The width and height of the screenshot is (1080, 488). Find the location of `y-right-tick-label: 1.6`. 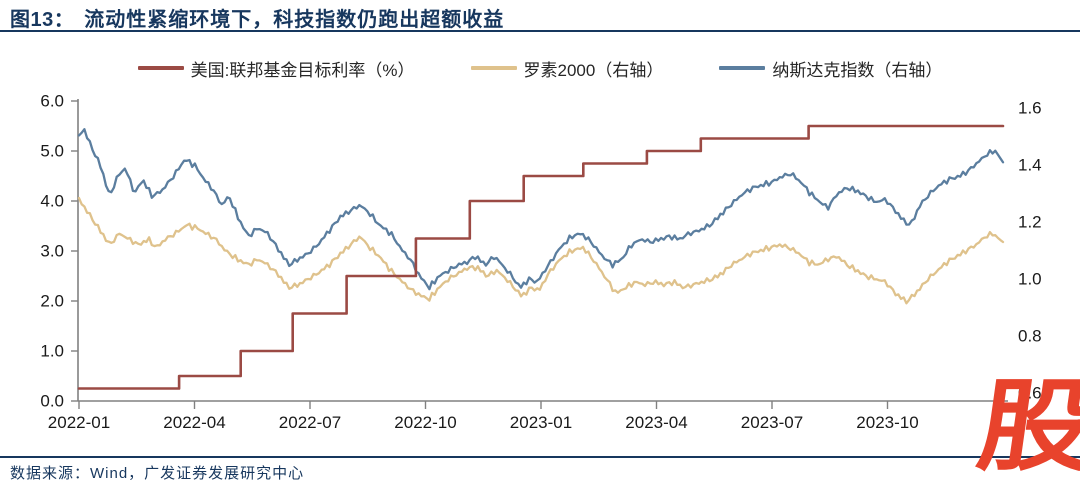

y-right-tick-label: 1.6 is located at coordinates (1030, 108).